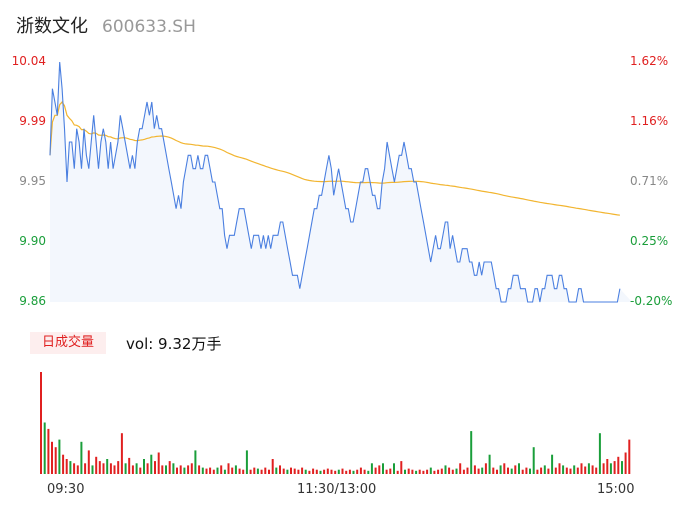  What do you see at coordinates (32, 181) in the screenshot?
I see `y-left-label: 9.95` at bounding box center [32, 181].